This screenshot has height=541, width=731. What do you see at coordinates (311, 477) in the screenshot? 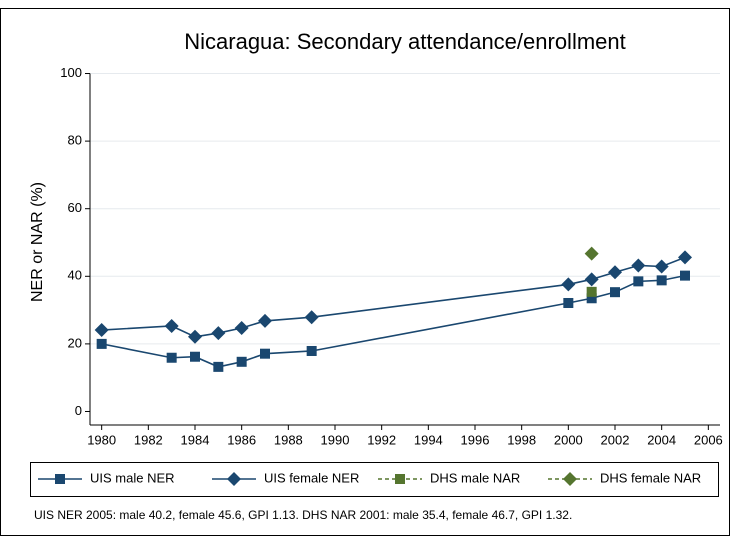
I see `legend-label: UIS female NER` at bounding box center [311, 477].